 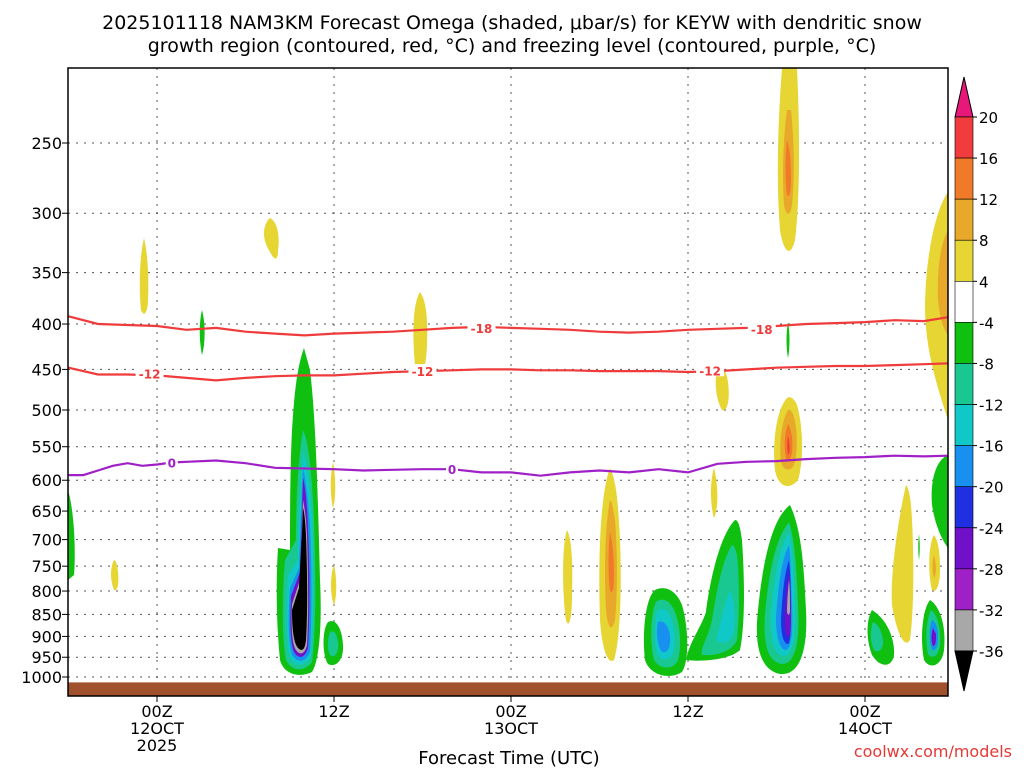 I want to click on omega-descent-ul2, so click(x=271, y=238).